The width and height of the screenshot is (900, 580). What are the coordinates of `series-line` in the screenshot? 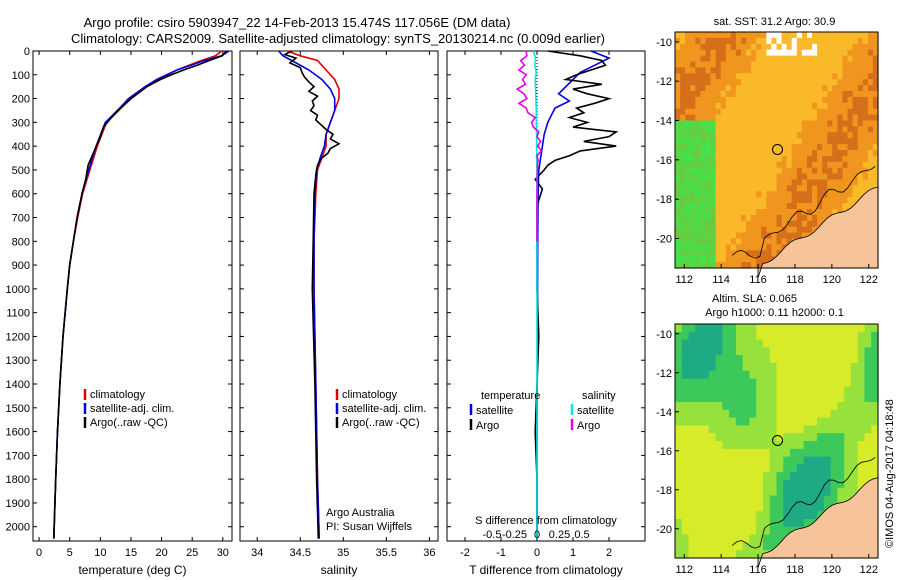 It's located at (535, 294).